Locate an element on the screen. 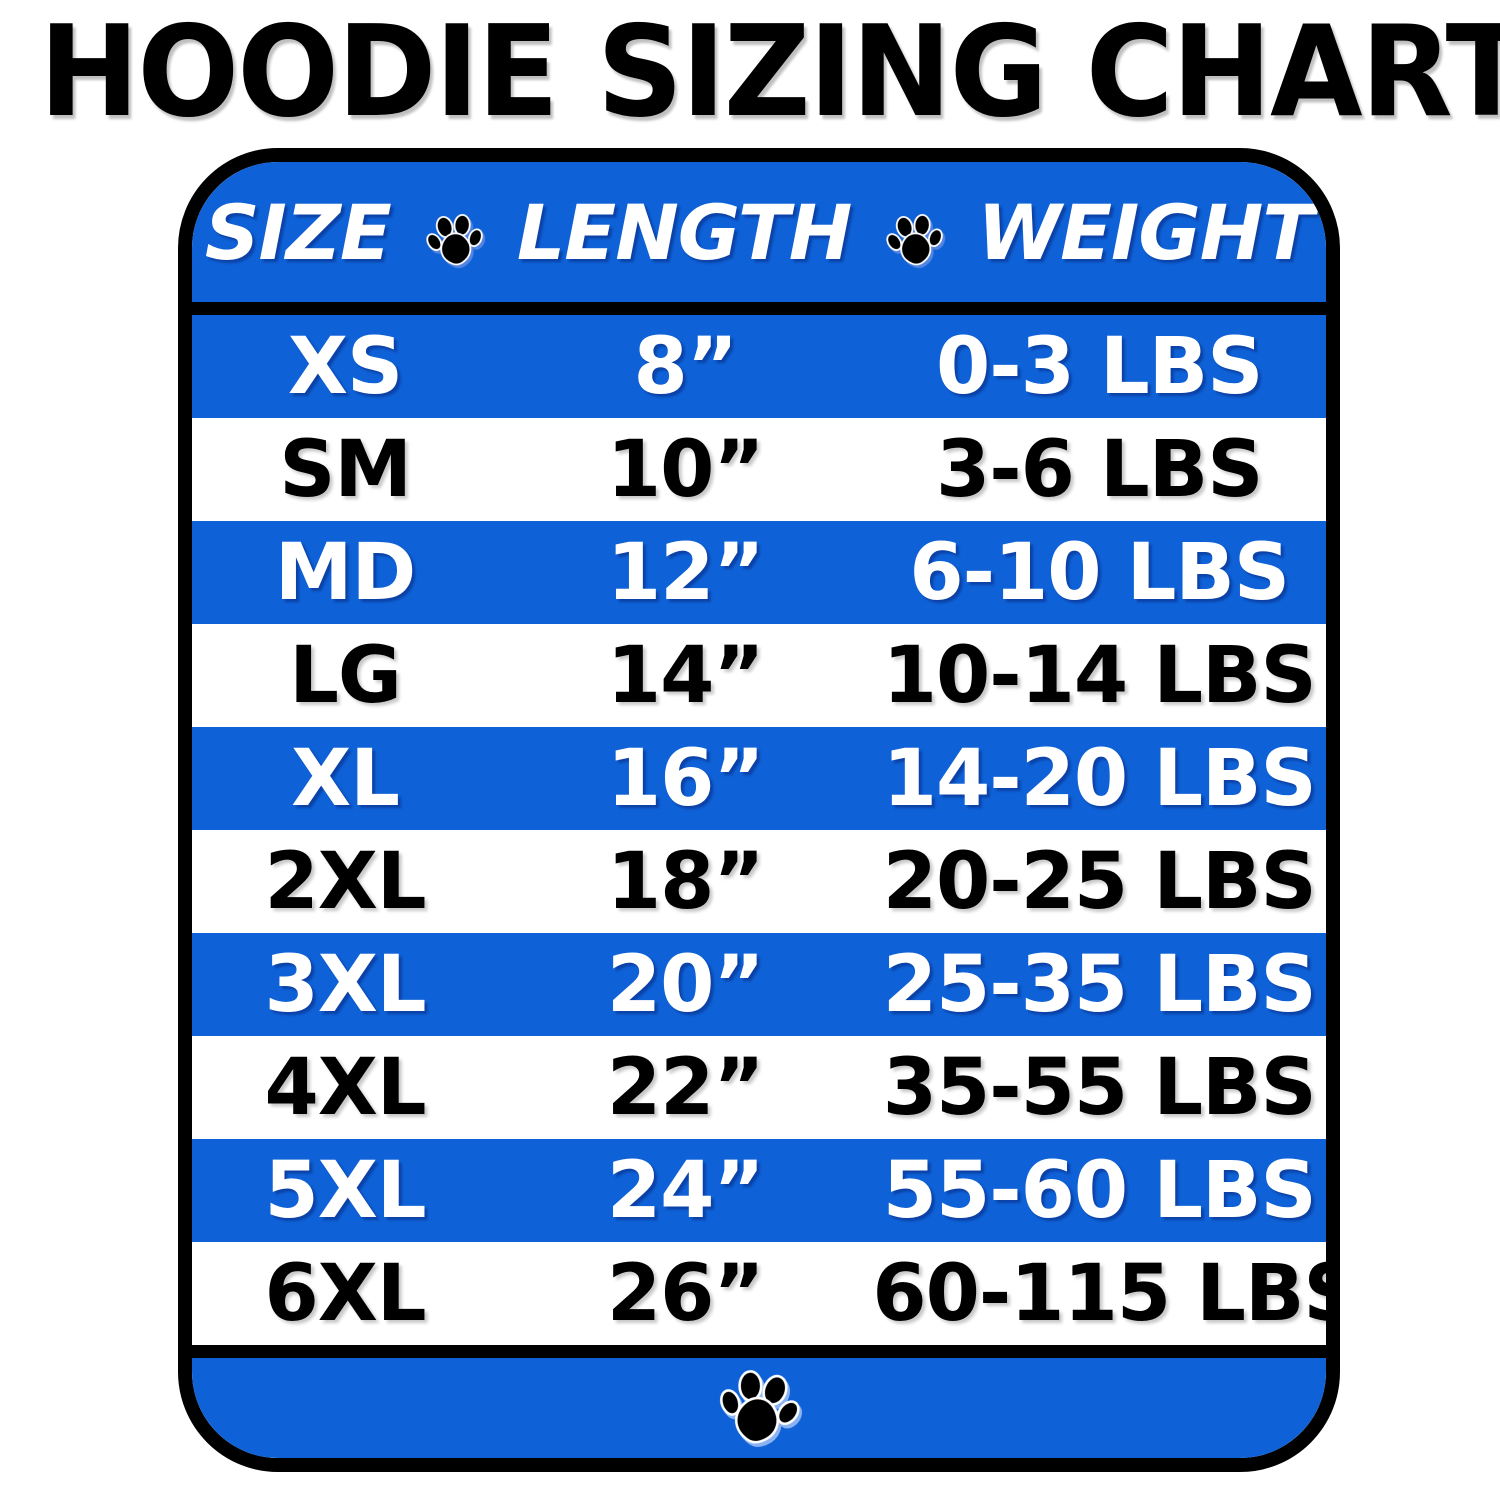 The image size is (1500, 1500). weight-cell: 55-60 LBS is located at coordinates (1099, 1190).